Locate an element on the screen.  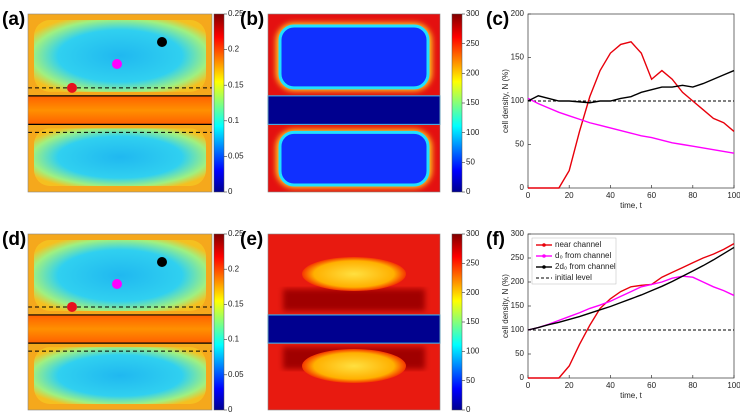
y-tick-label: 150 is located at coordinates (518, 305).